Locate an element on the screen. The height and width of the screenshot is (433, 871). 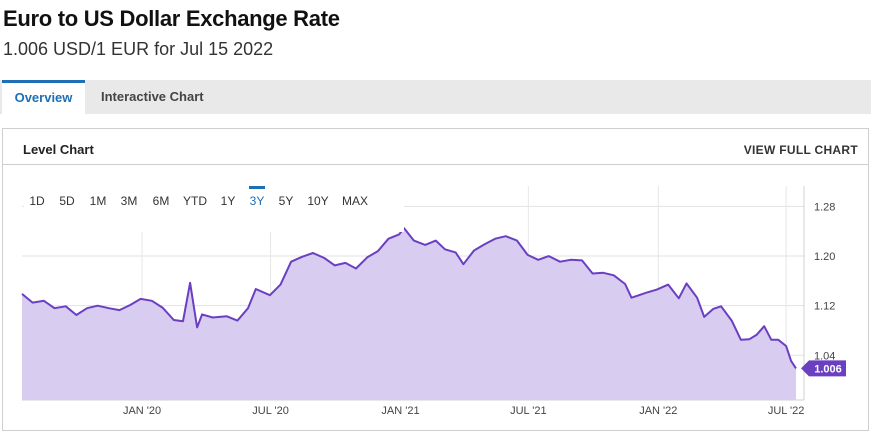
x-tick-label: JUL '22 is located at coordinates (786, 411).